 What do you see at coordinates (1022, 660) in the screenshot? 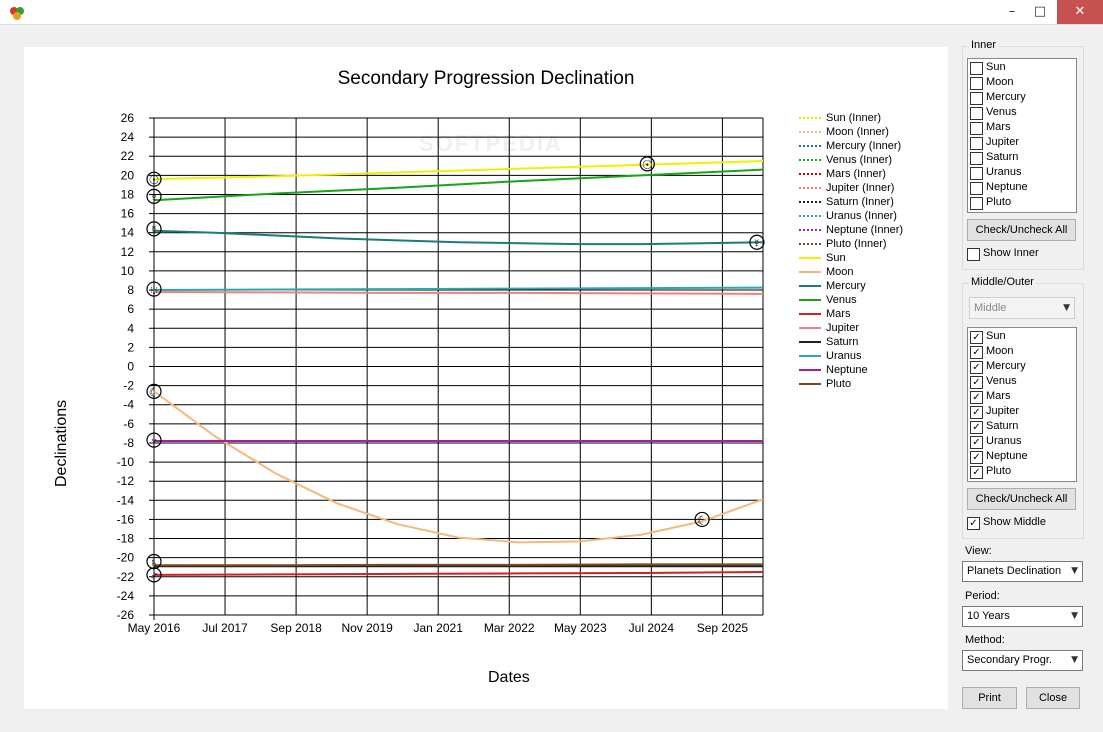
I see `method-select: Secondary Progr. ▼` at bounding box center [1022, 660].